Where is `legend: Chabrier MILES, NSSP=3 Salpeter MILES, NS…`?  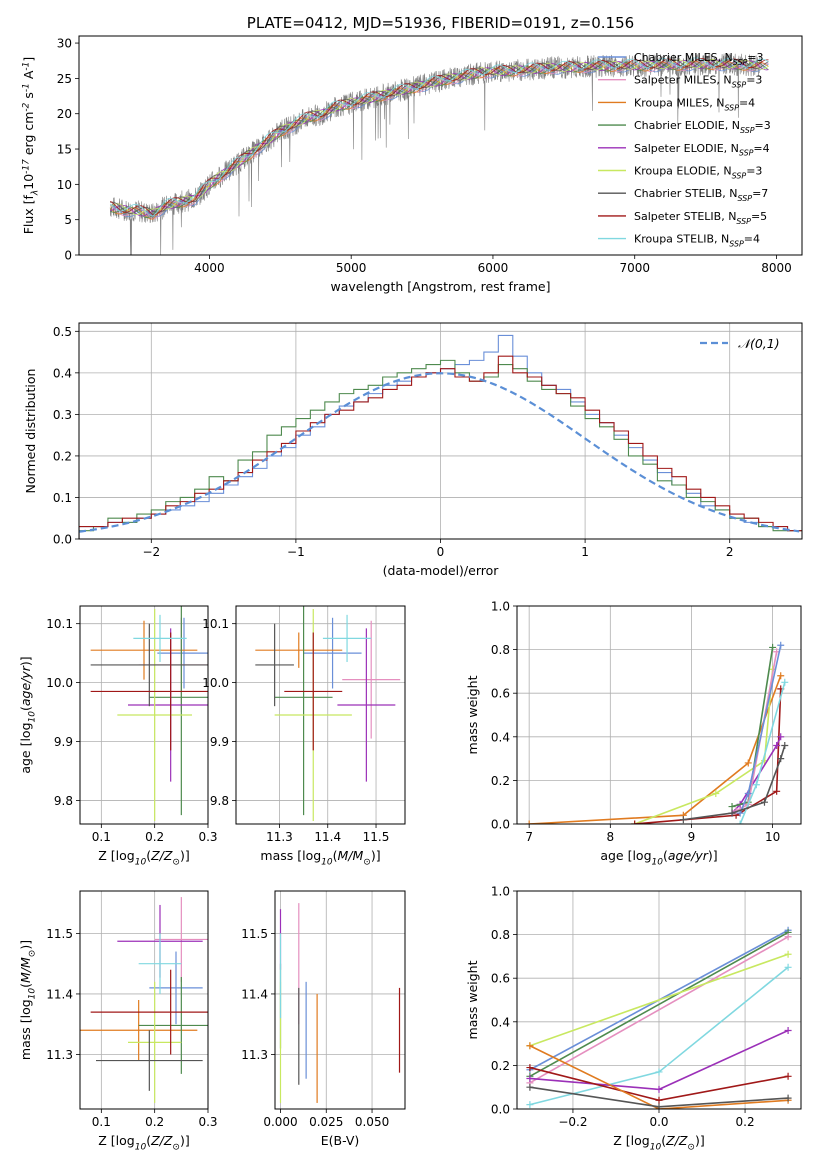 legend: Chabrier MILES, NSSP=3 Salpeter MILES, NS… is located at coordinates (684, 149).